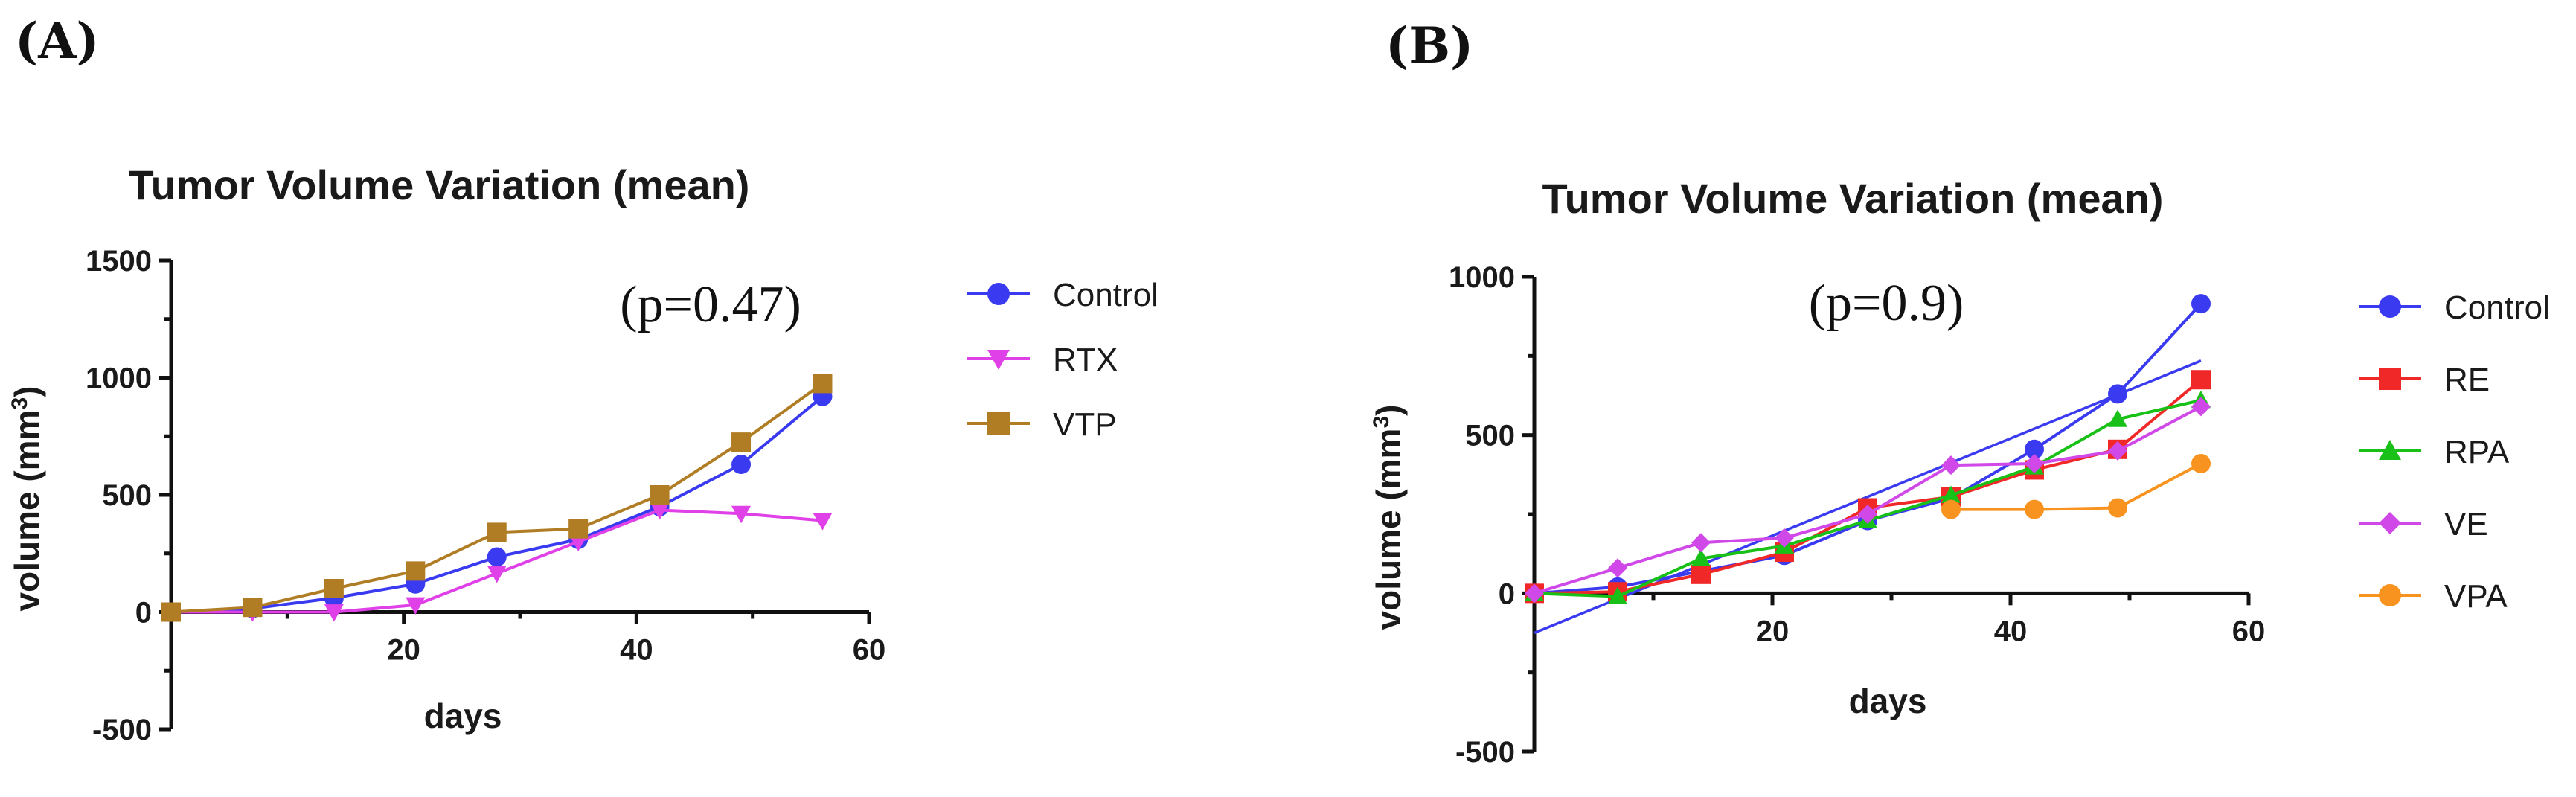 This screenshot has height=797, width=2576. What do you see at coordinates (998, 423) in the screenshot?
I see `panel-a-legend-marker-vtp` at bounding box center [998, 423].